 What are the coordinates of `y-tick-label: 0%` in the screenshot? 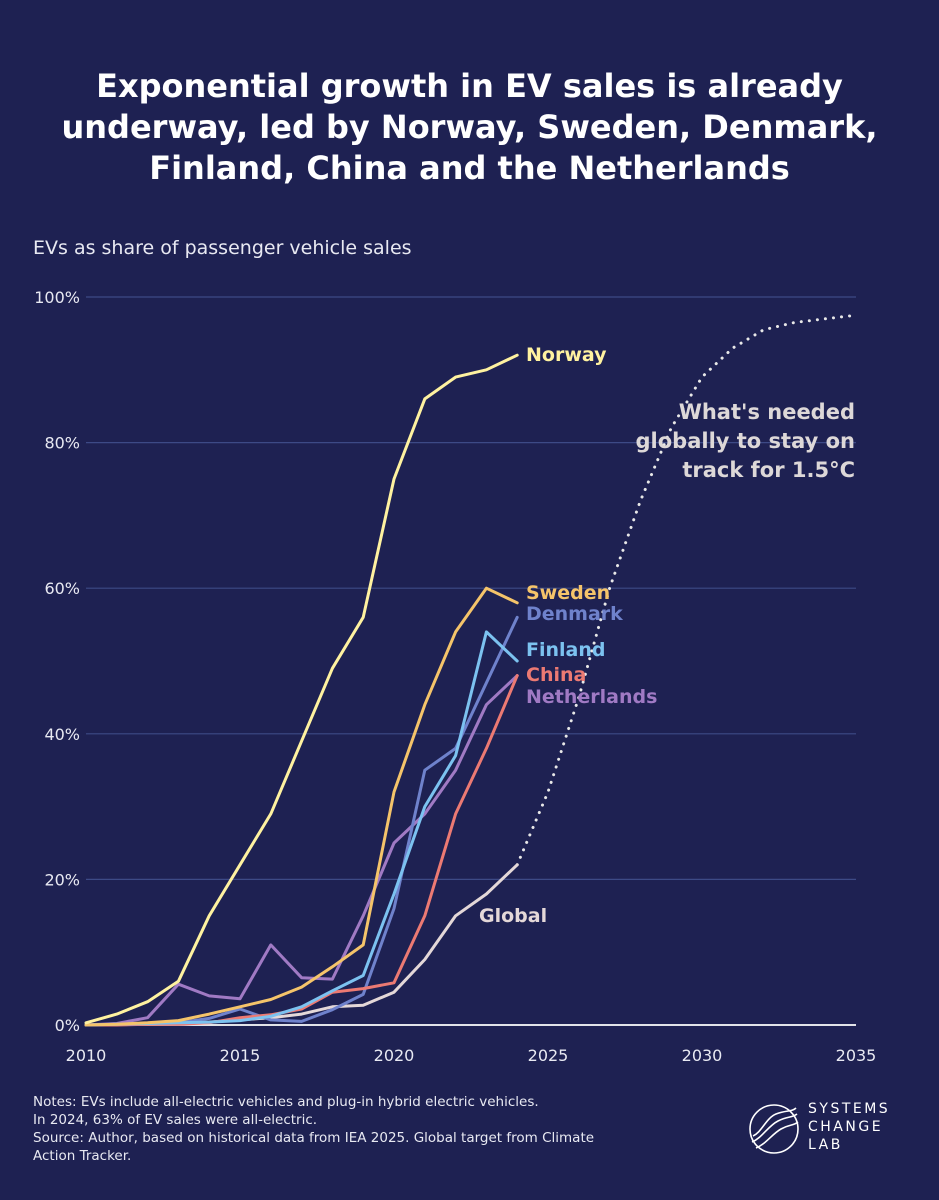 It's located at (67, 1025).